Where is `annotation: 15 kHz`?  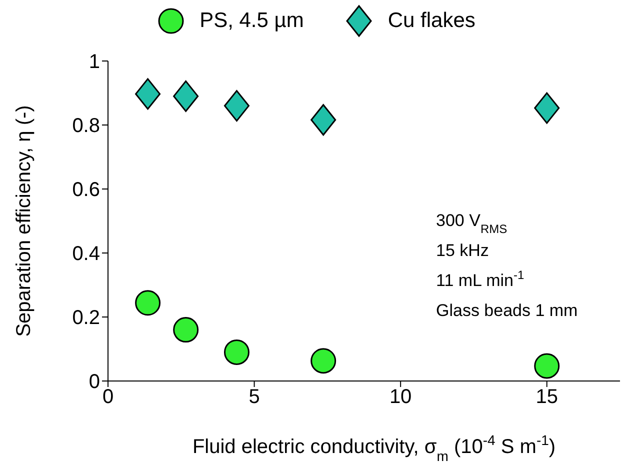
annotation: 15 kHz is located at coordinates (462, 250).